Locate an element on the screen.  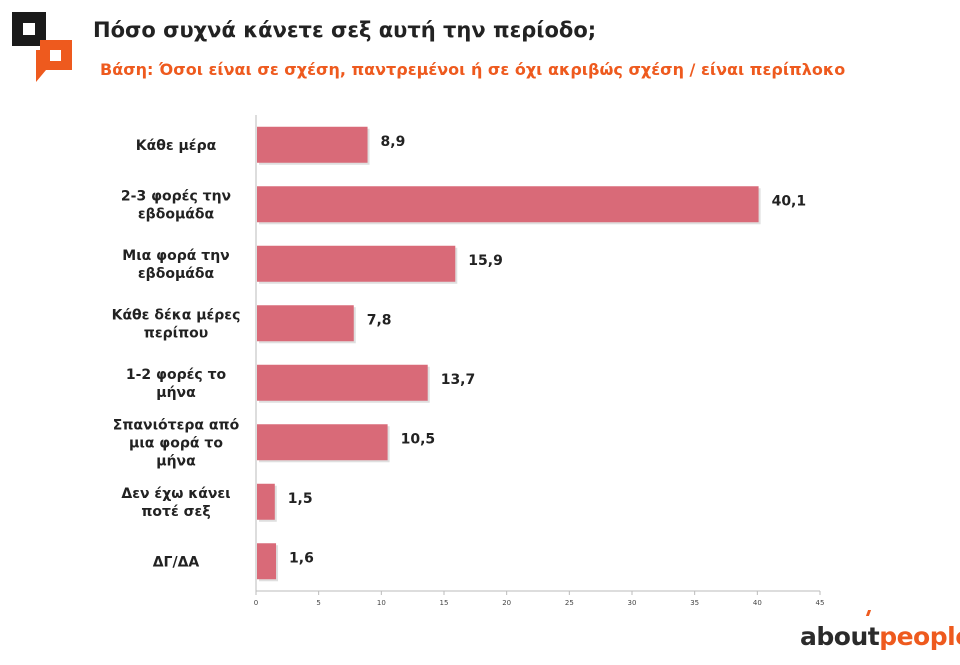
category-label-line: Κάθε δέκα μέρες is located at coordinates (176, 315).